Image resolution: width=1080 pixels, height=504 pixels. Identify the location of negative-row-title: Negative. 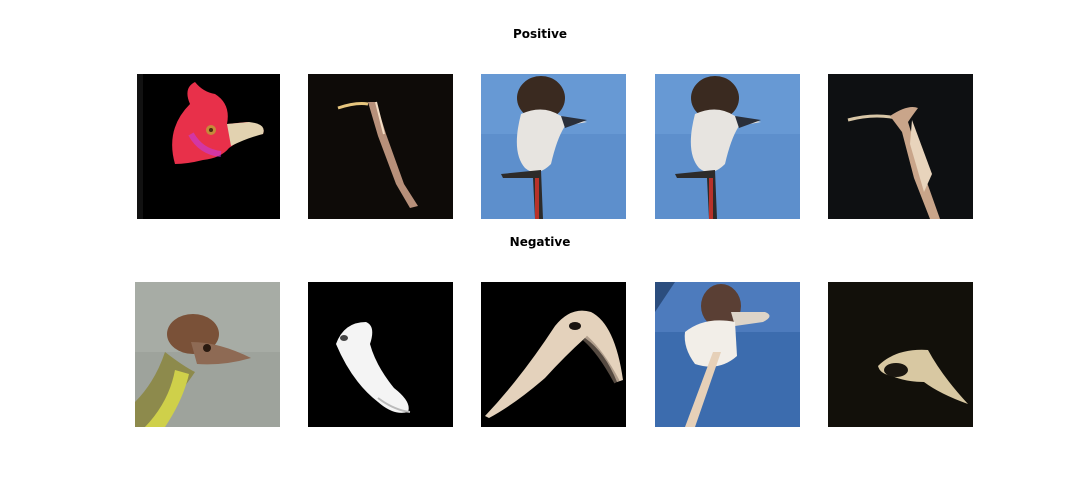
(540, 242).